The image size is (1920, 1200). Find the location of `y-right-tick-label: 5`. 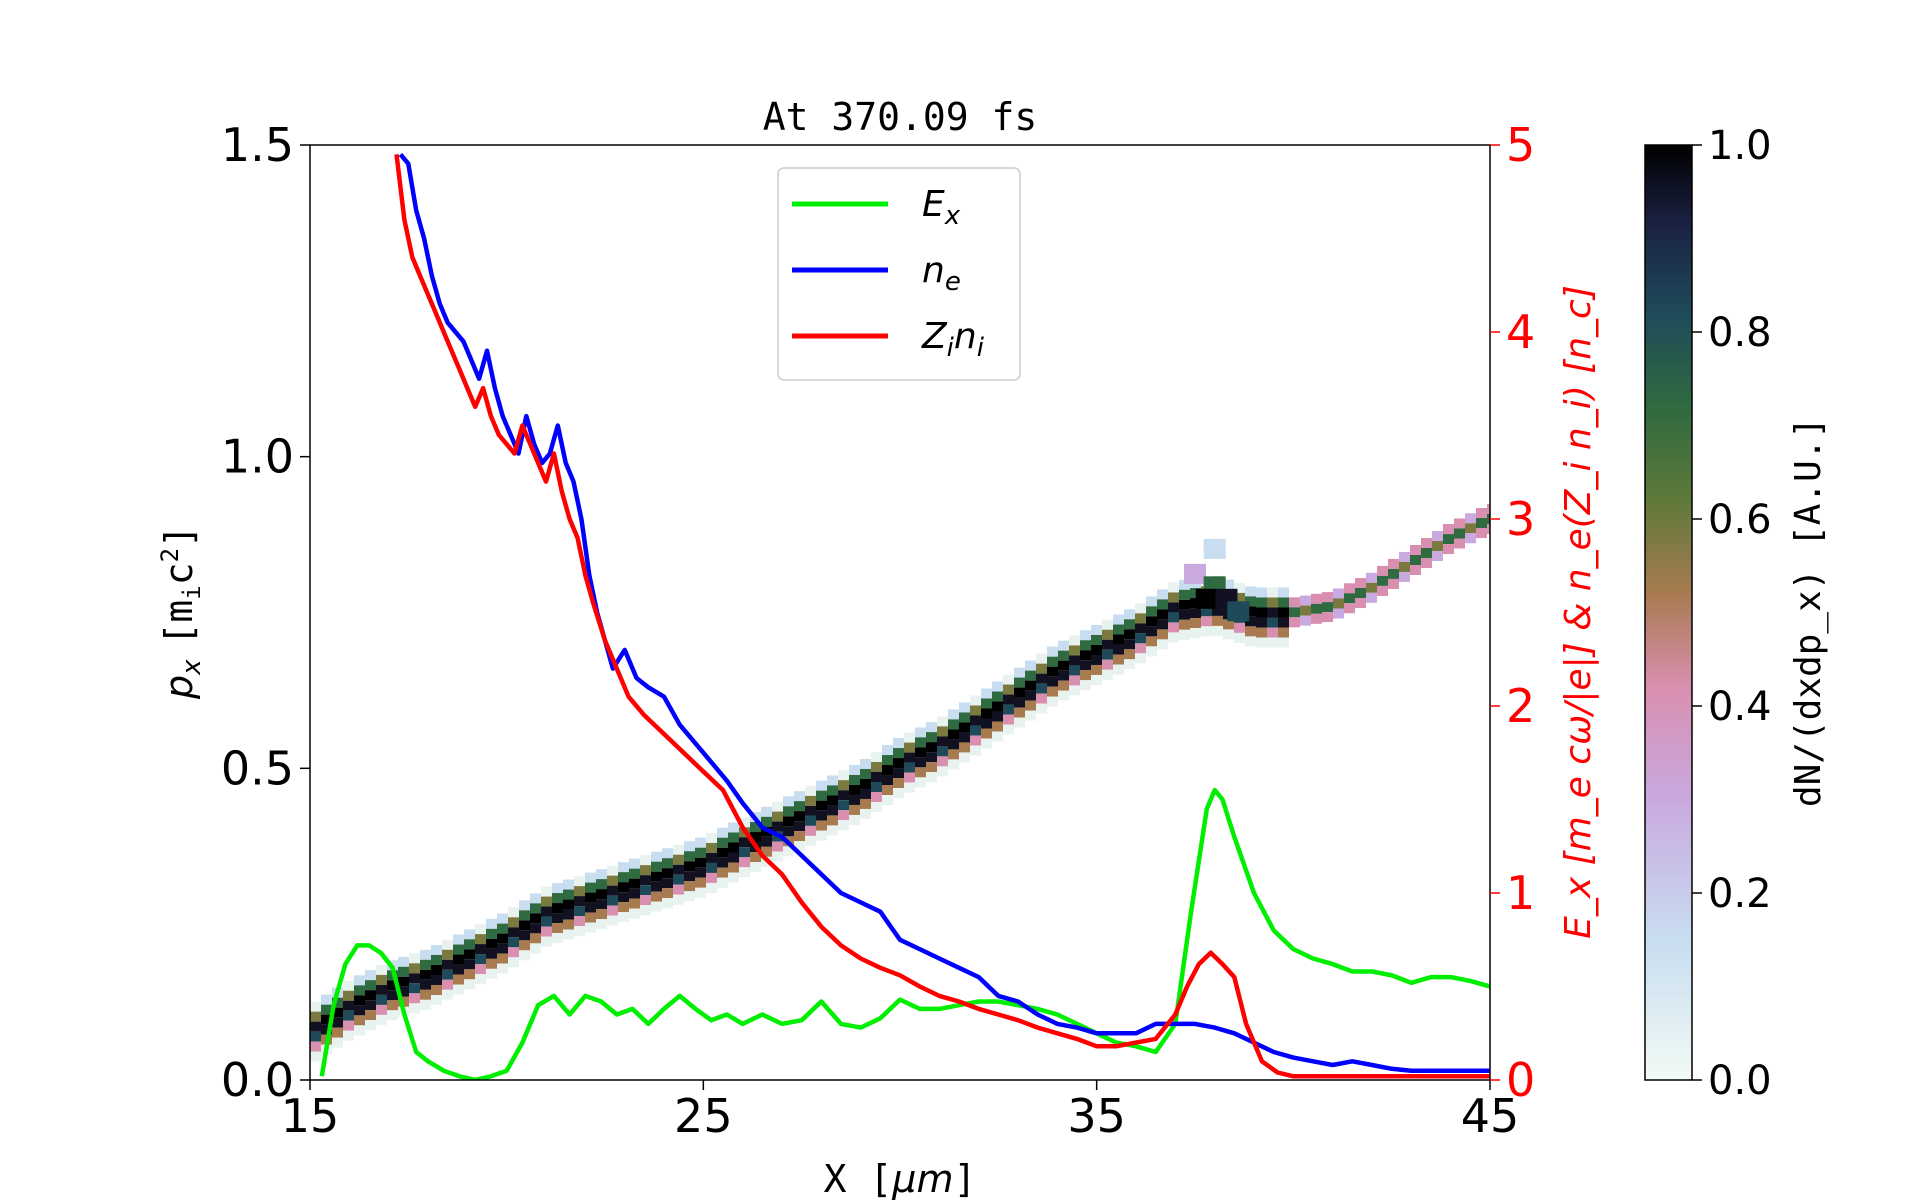

y-right-tick-label: 5 is located at coordinates (1520, 145).